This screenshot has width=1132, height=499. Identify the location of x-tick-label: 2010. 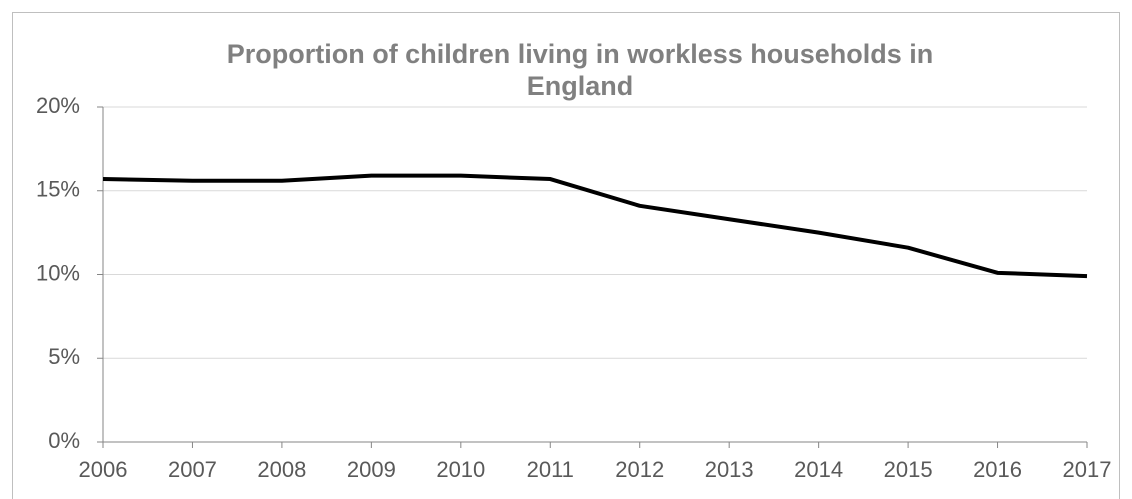
(460, 469).